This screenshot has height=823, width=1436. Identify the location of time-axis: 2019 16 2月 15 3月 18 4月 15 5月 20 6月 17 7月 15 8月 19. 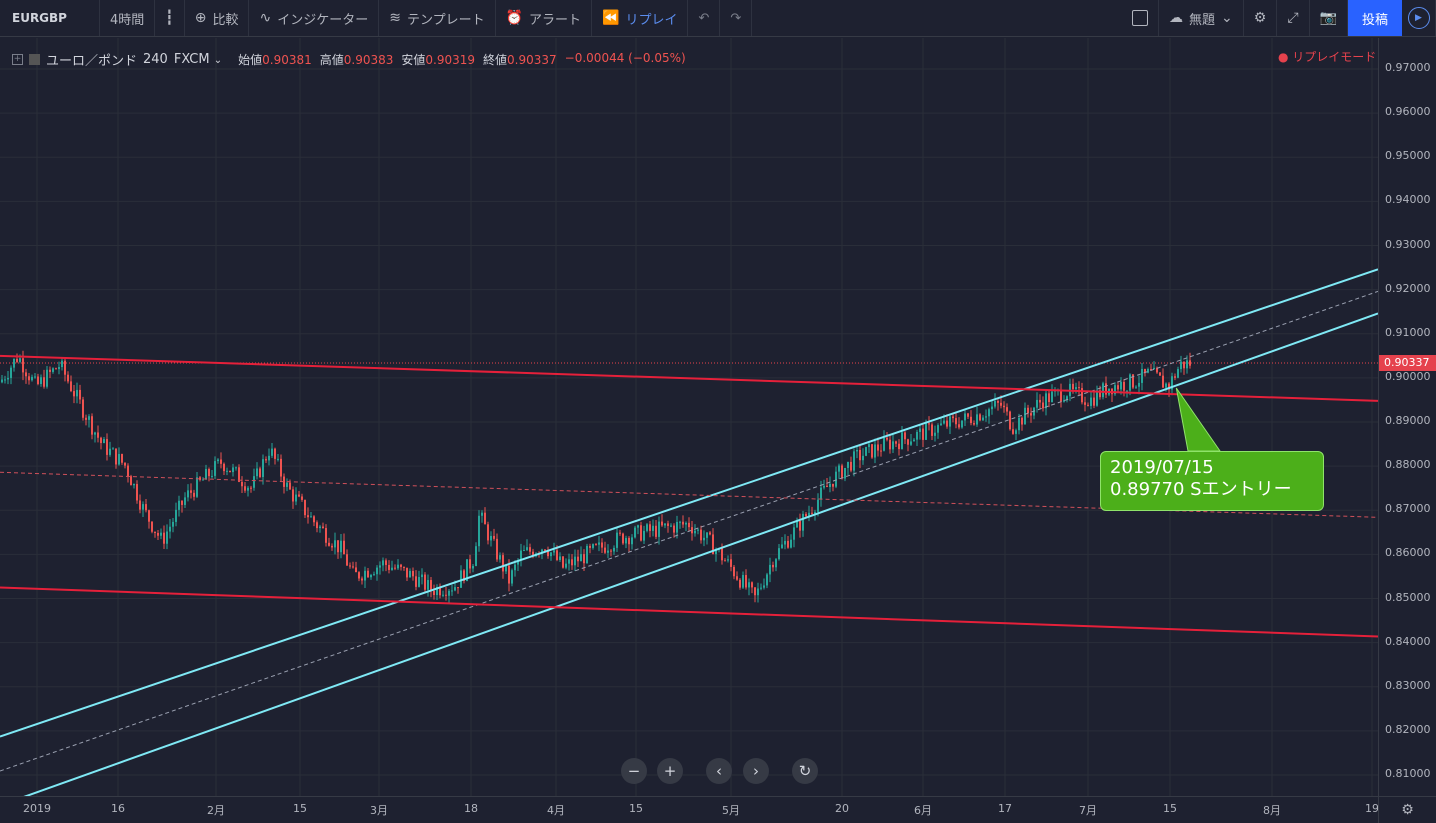
(689, 809).